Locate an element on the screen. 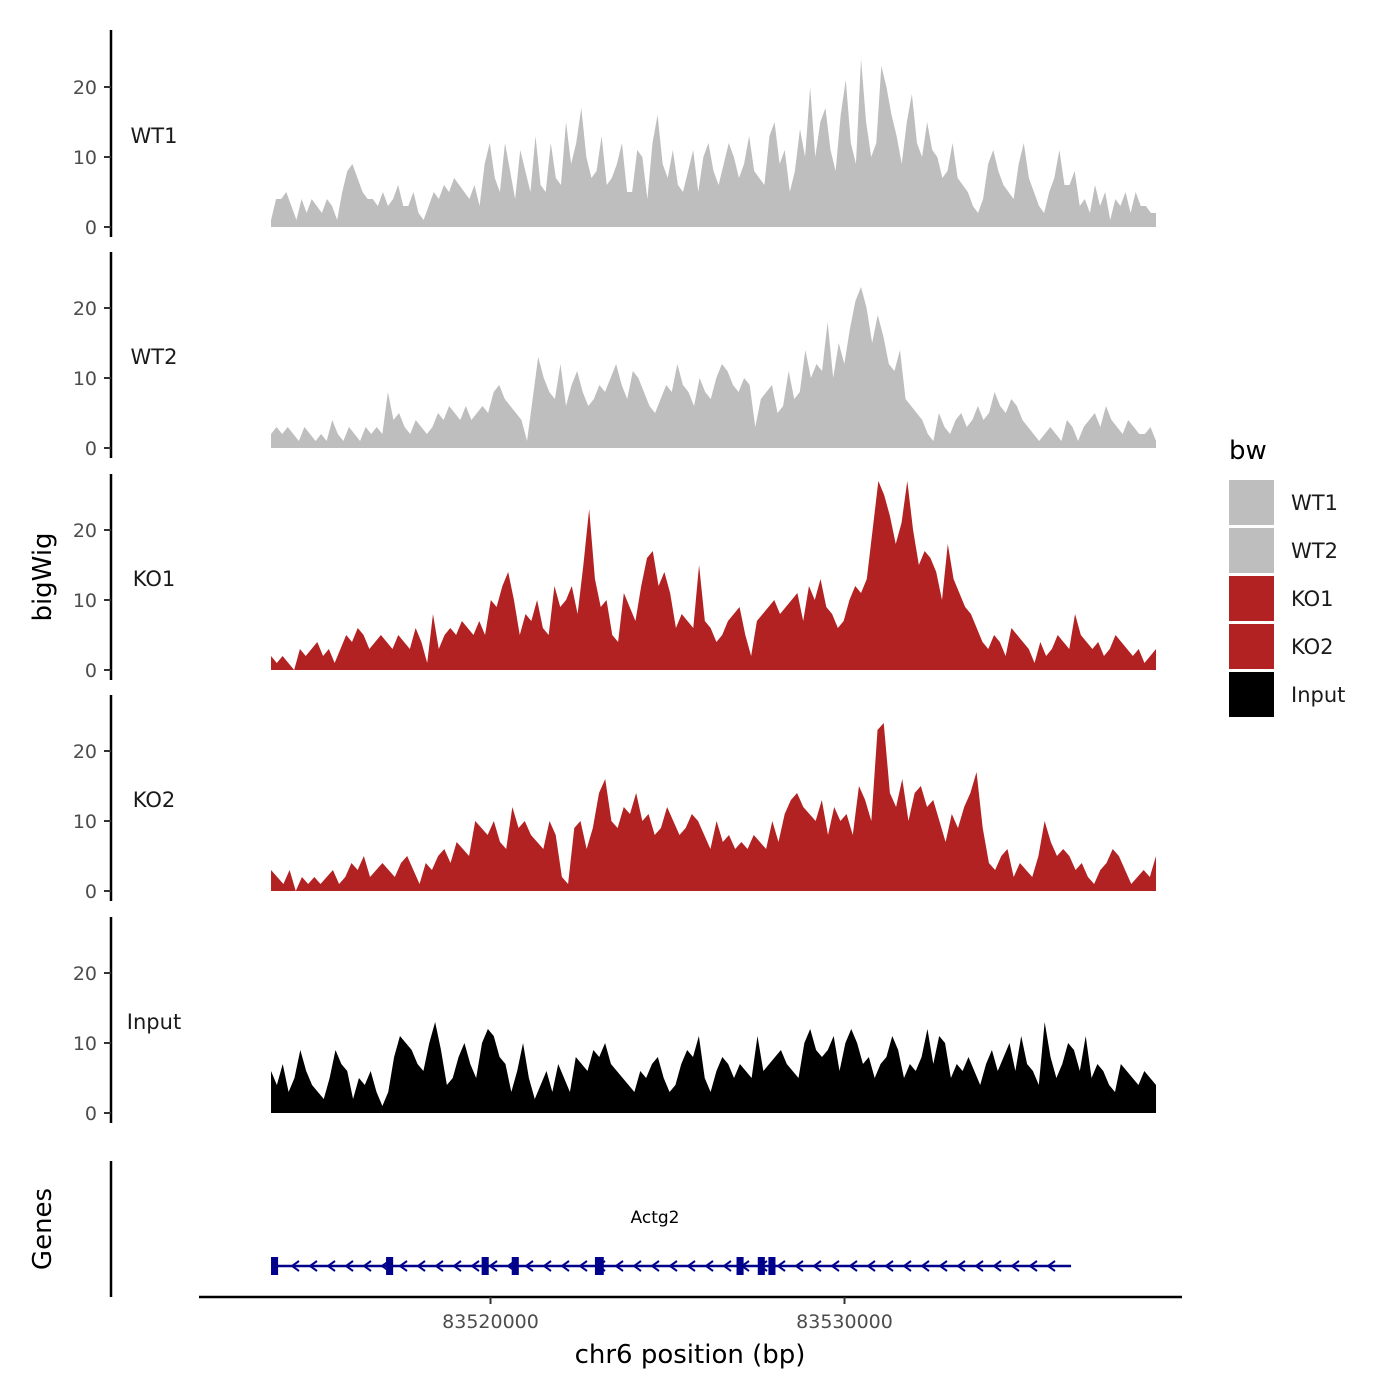 The width and height of the screenshot is (1400, 1400). legend-swatch-ko2 is located at coordinates (1251, 646).